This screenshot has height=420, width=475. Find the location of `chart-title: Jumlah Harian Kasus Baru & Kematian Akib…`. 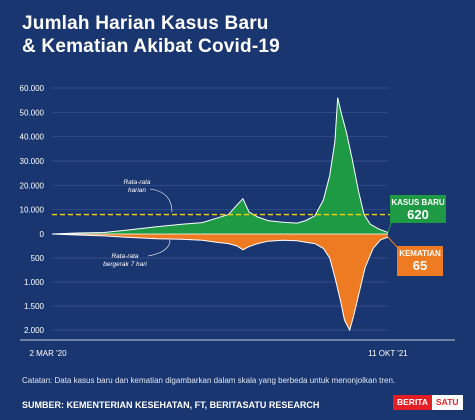

chart-title: Jumlah Harian Kasus Baru & Kematian Akib… is located at coordinates (151, 35).